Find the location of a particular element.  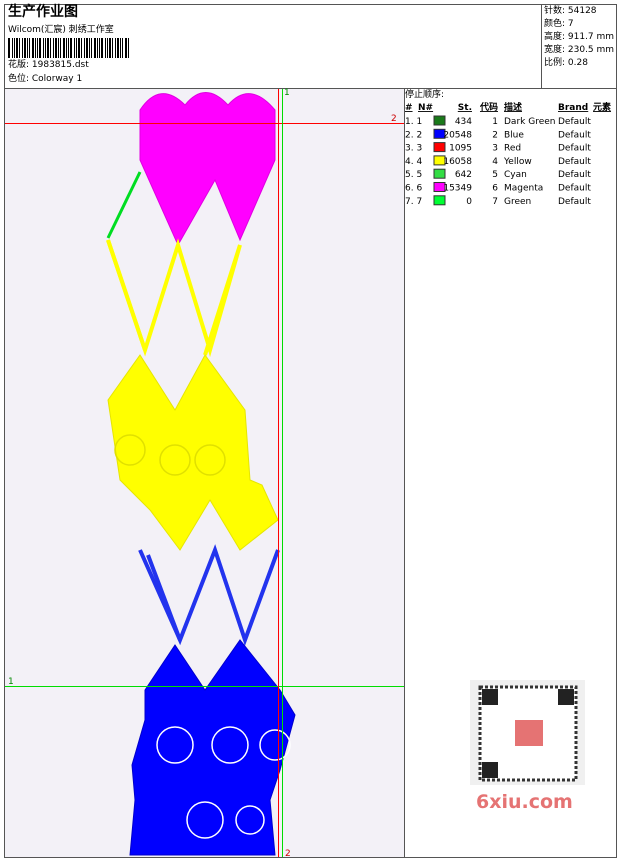

stop-title: 停止顺序: is located at coordinates (424, 94).